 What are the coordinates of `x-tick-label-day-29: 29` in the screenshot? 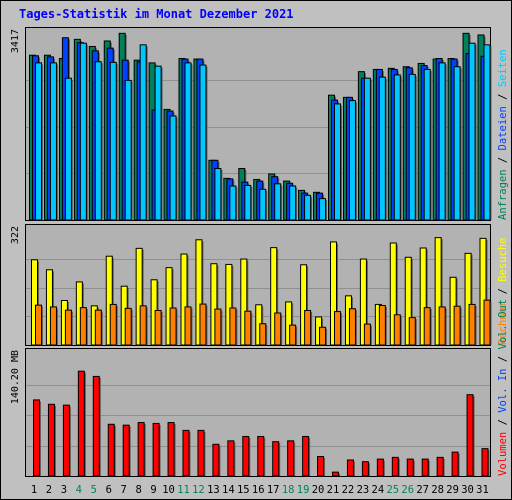 It's located at (452, 490).